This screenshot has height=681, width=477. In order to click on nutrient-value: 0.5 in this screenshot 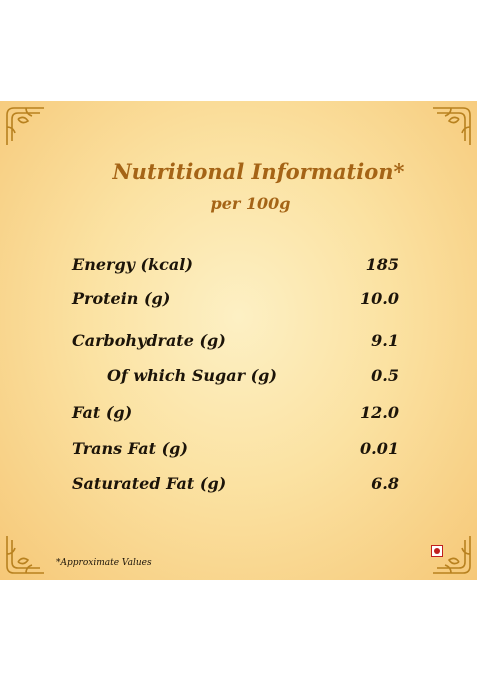, I will do `click(385, 375)`.